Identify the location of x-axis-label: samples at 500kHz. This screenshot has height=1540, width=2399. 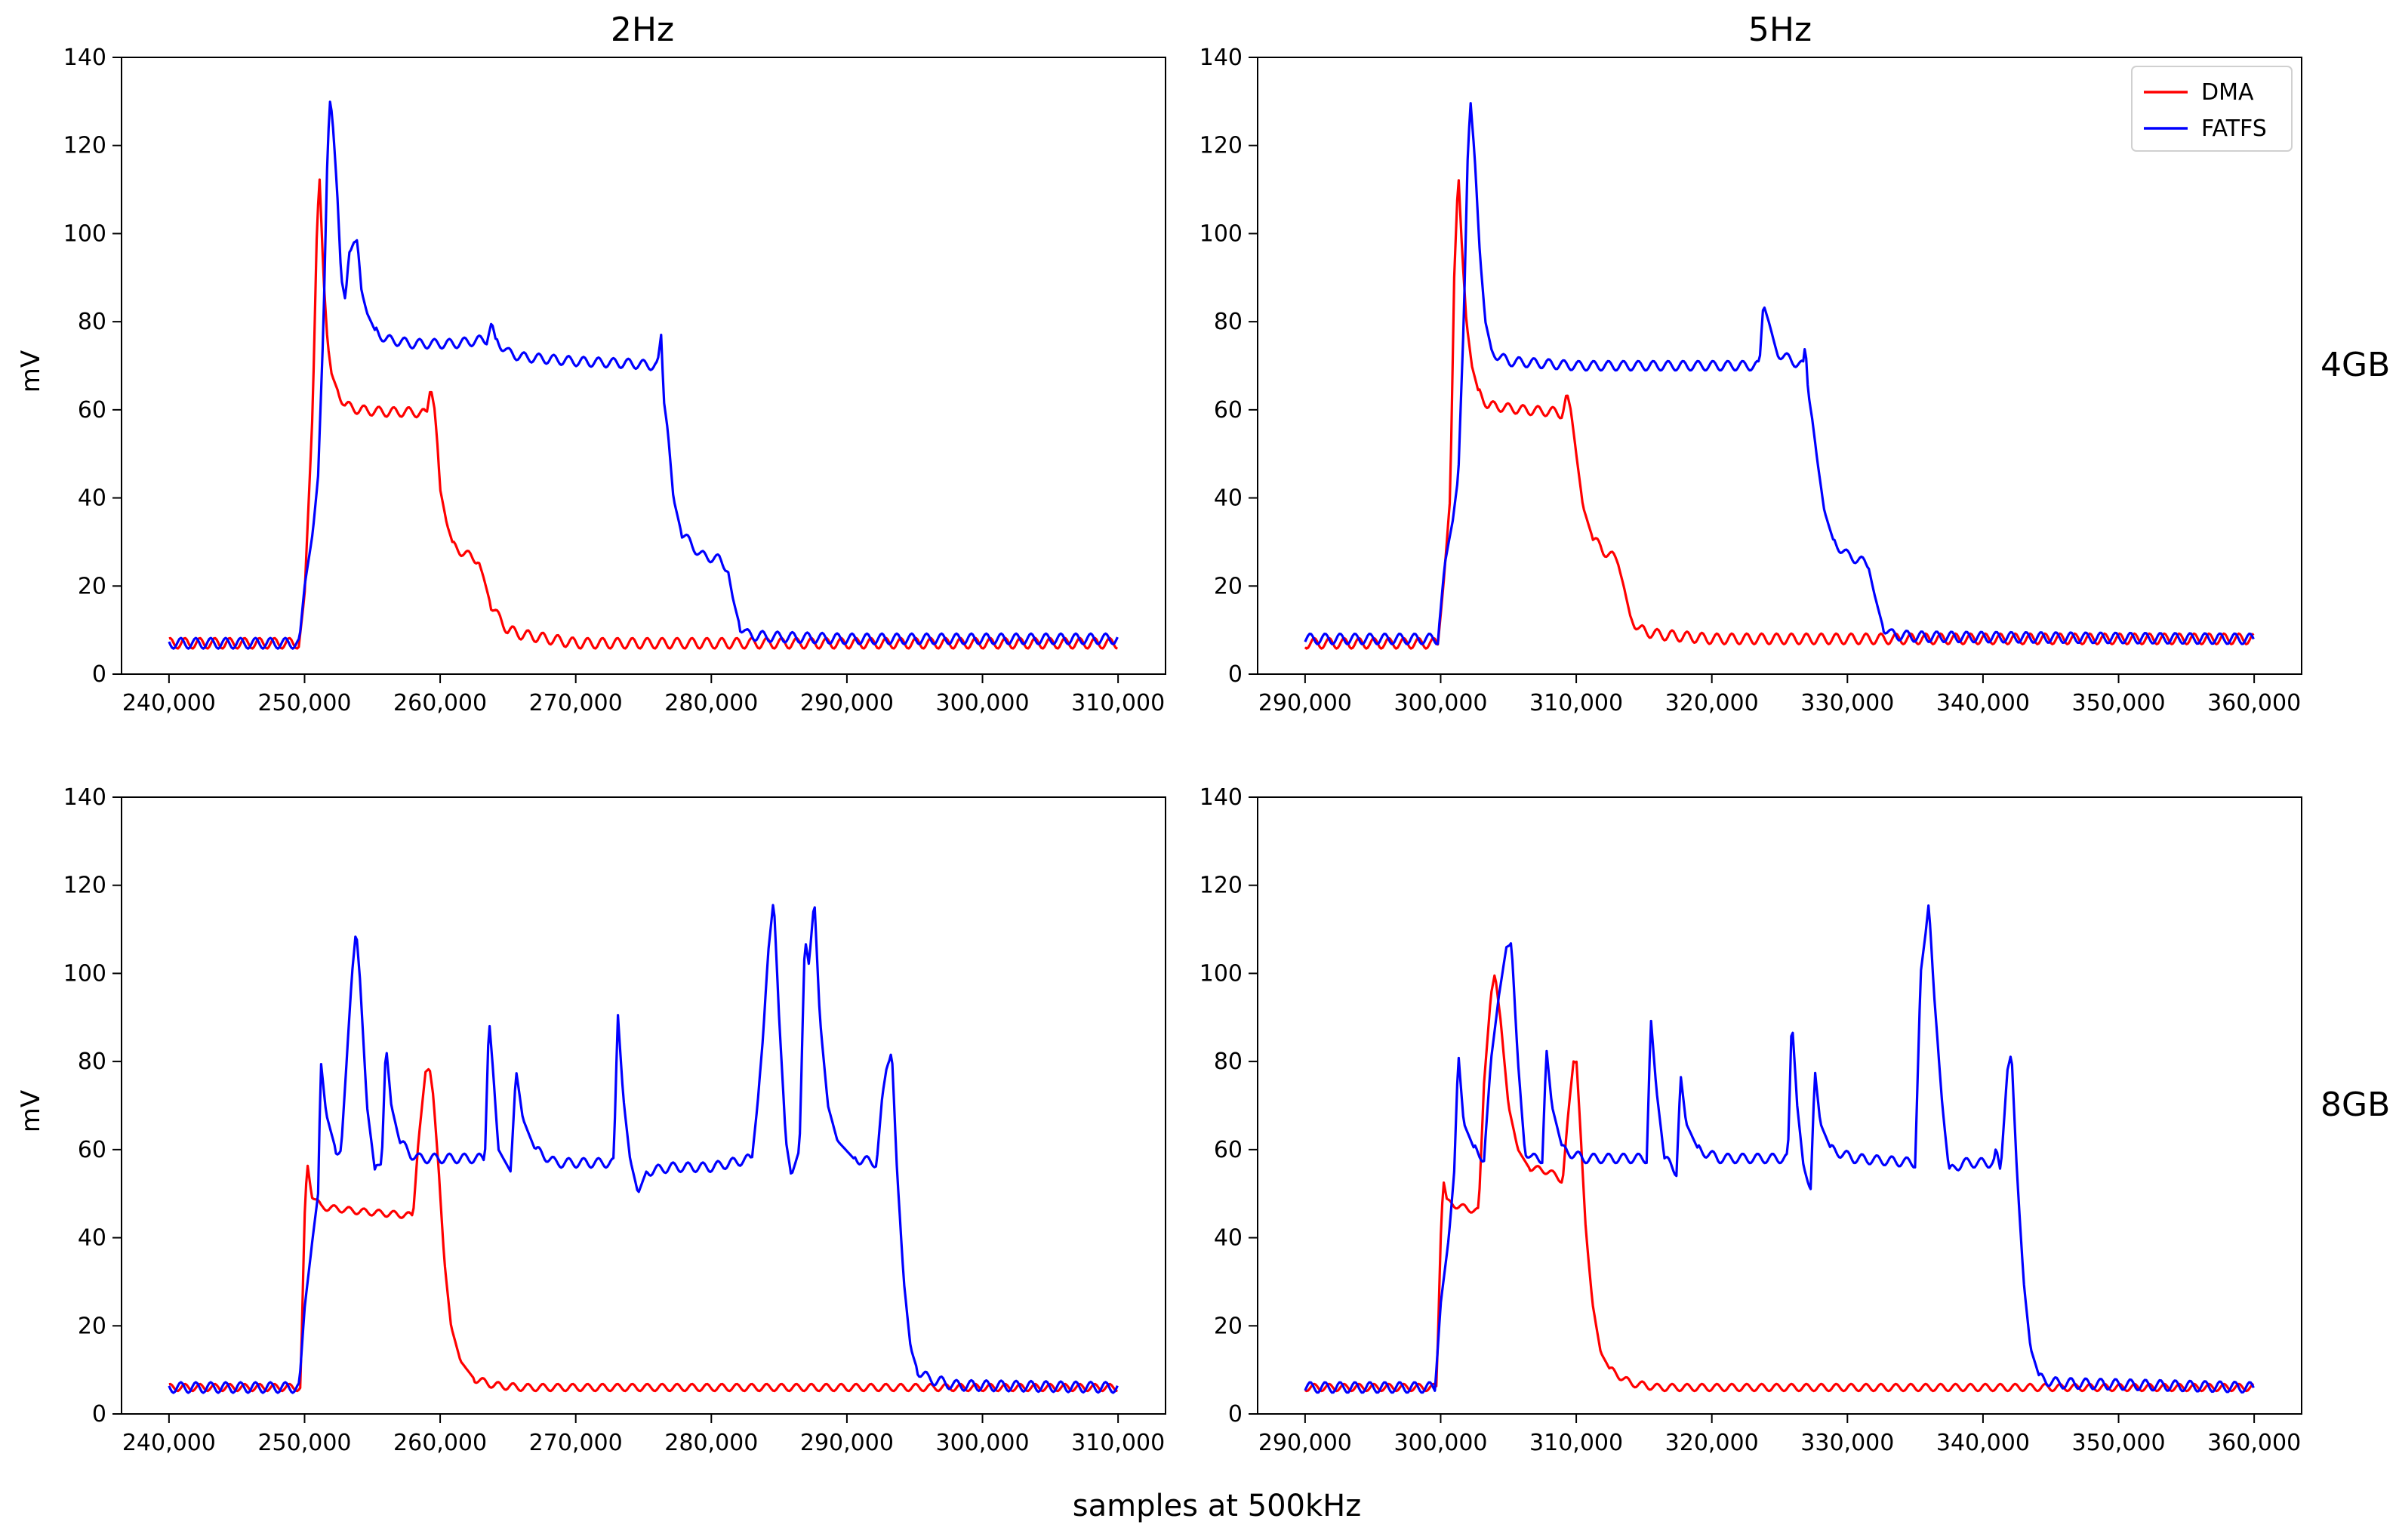
(1217, 1506).